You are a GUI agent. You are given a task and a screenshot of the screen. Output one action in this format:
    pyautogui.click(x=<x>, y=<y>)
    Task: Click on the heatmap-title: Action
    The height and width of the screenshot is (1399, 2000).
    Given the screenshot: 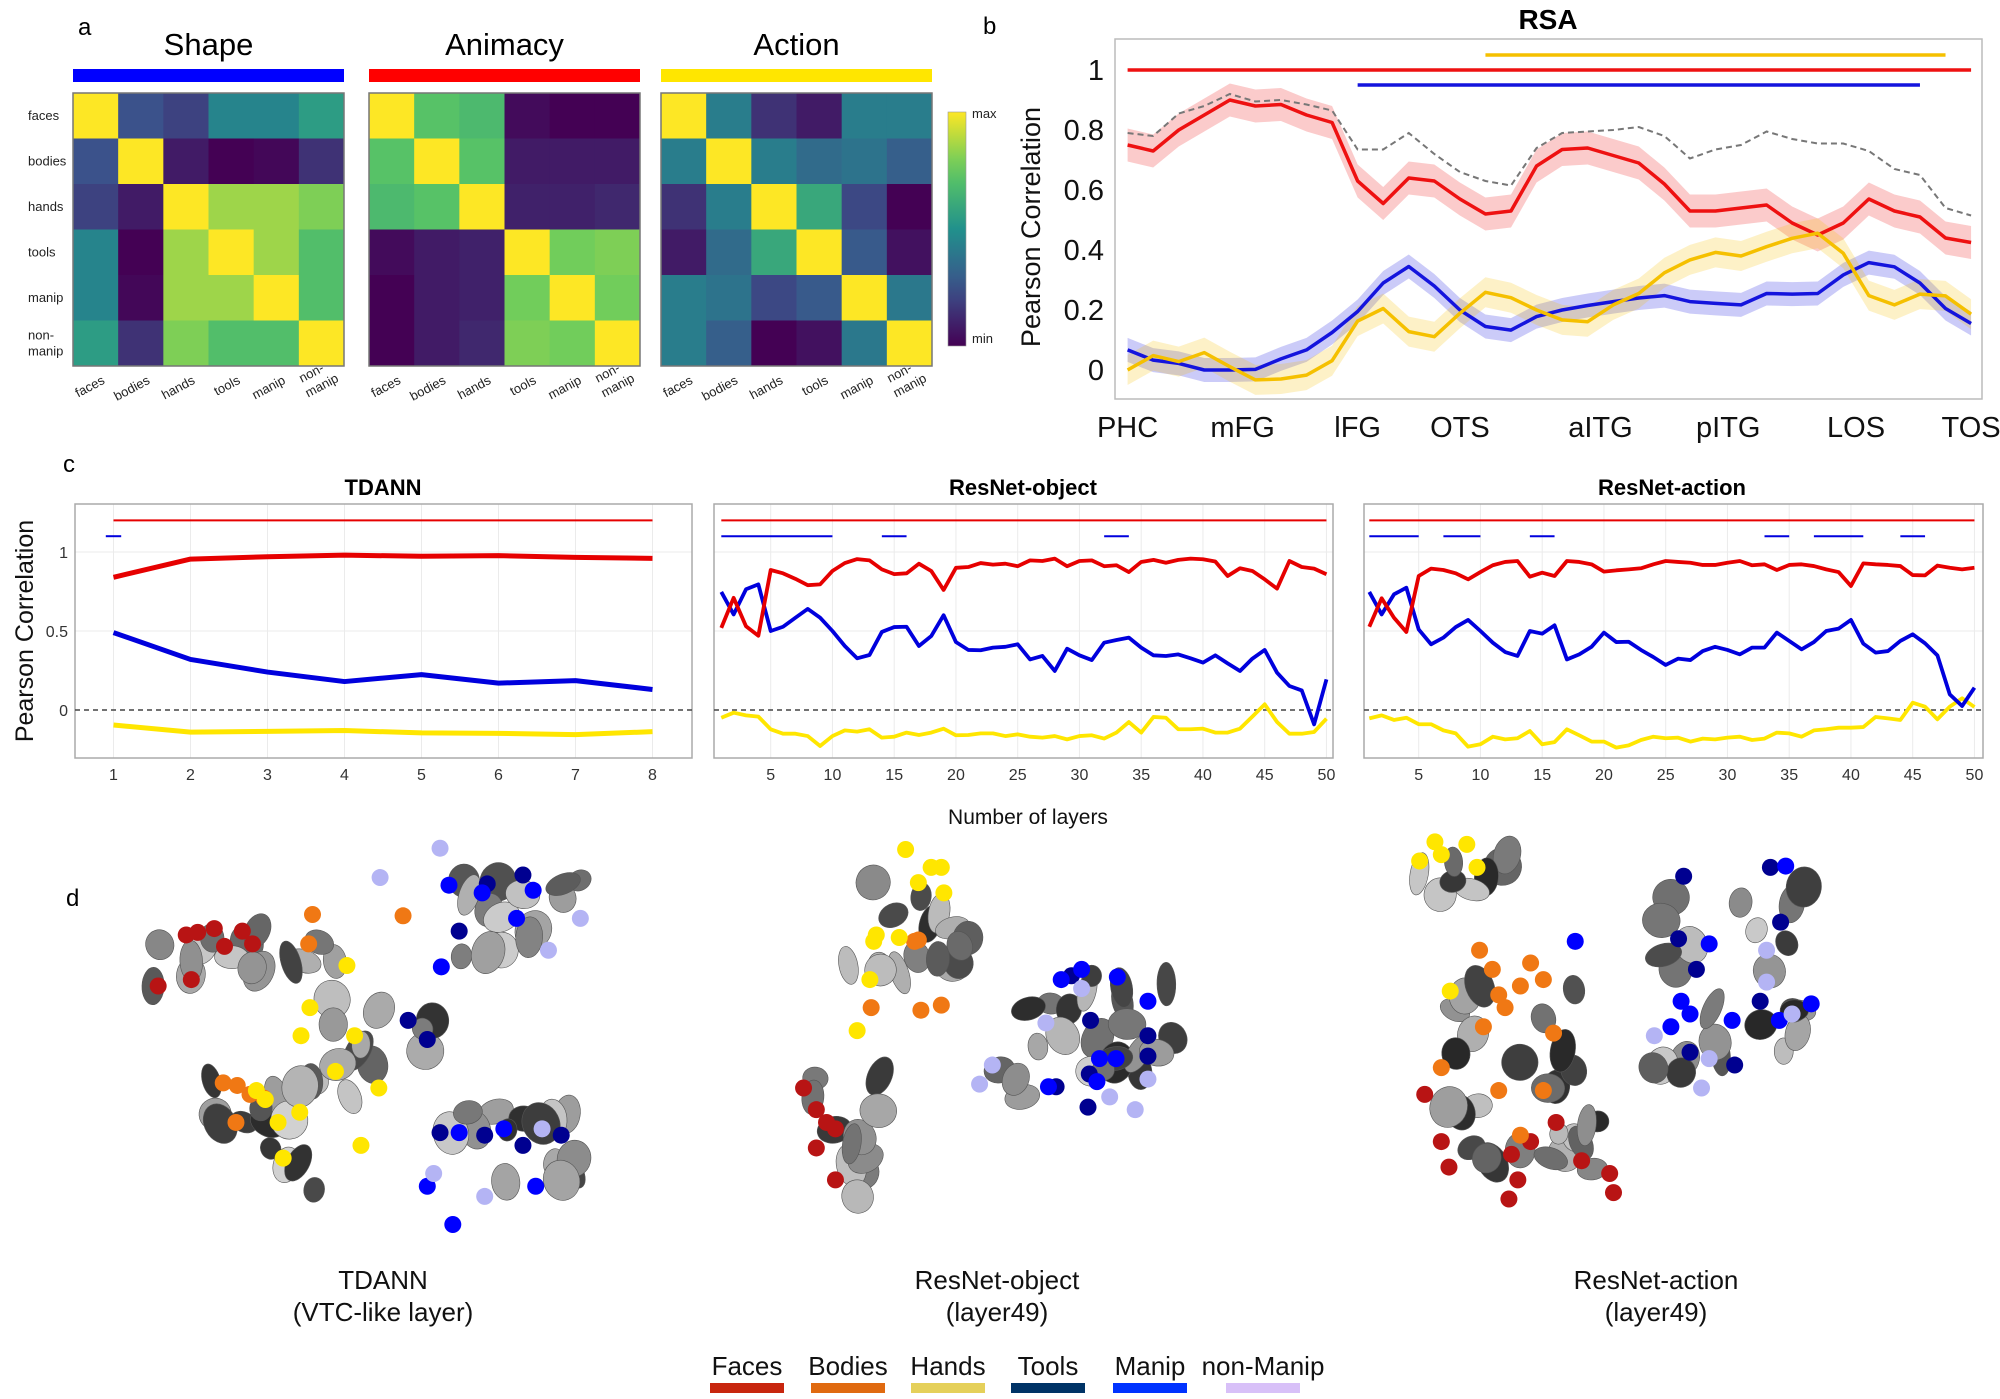 What is the action you would take?
    pyautogui.click(x=796, y=44)
    